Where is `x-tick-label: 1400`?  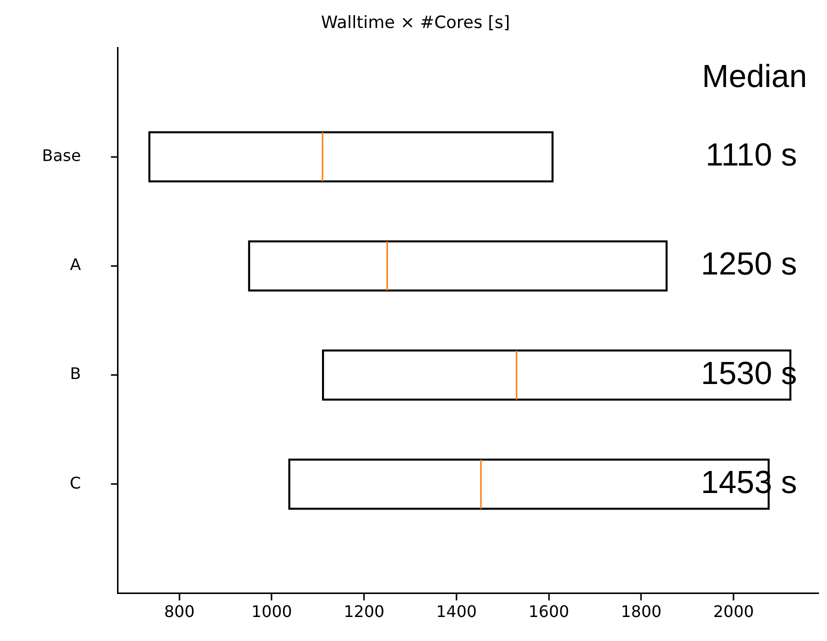 x-tick-label: 1400 is located at coordinates (456, 612).